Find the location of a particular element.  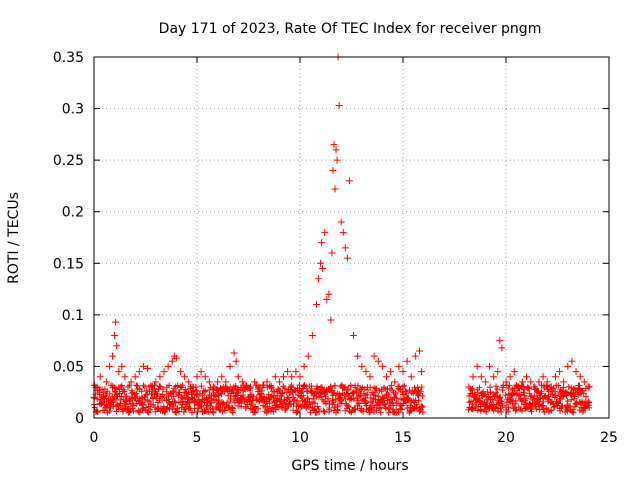

x-tick-label: 15 is located at coordinates (403, 438).